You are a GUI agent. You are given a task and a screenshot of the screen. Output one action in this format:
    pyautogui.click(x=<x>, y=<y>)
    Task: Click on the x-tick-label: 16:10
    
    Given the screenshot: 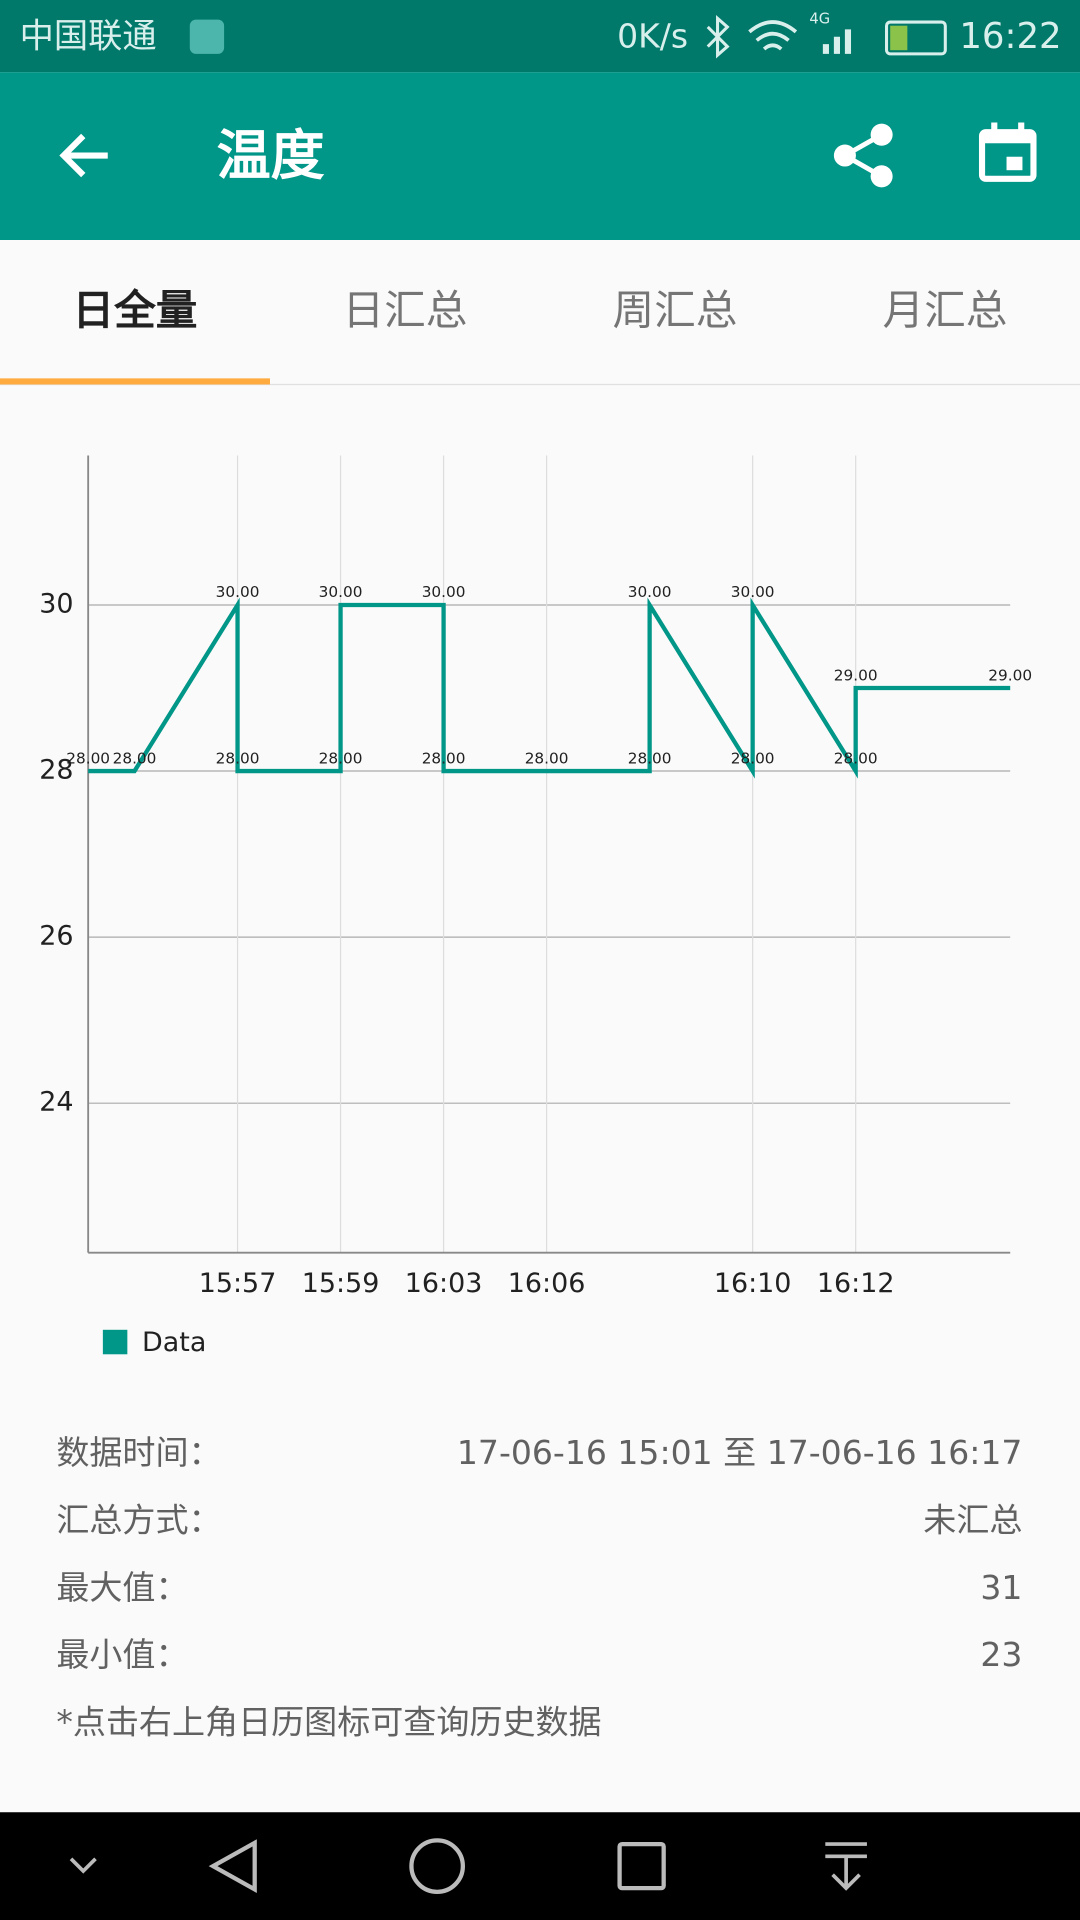 What is the action you would take?
    pyautogui.click(x=753, y=1283)
    